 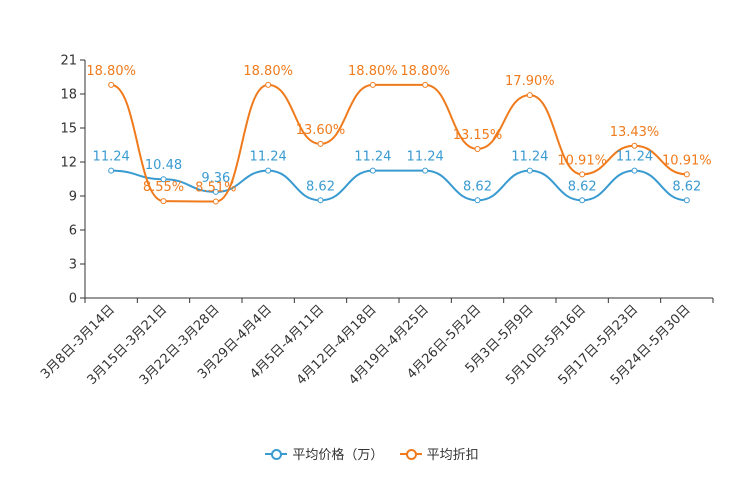 What do you see at coordinates (478, 135) in the screenshot?
I see `data-label: 13.15%` at bounding box center [478, 135].